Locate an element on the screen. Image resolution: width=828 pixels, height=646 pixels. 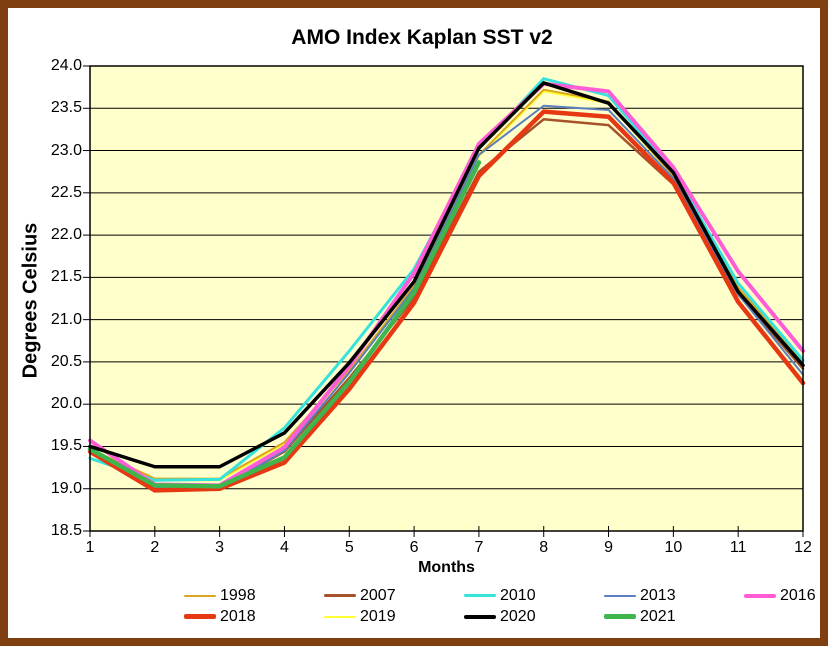
legend-item-2018: 2018 is located at coordinates (254, 616).